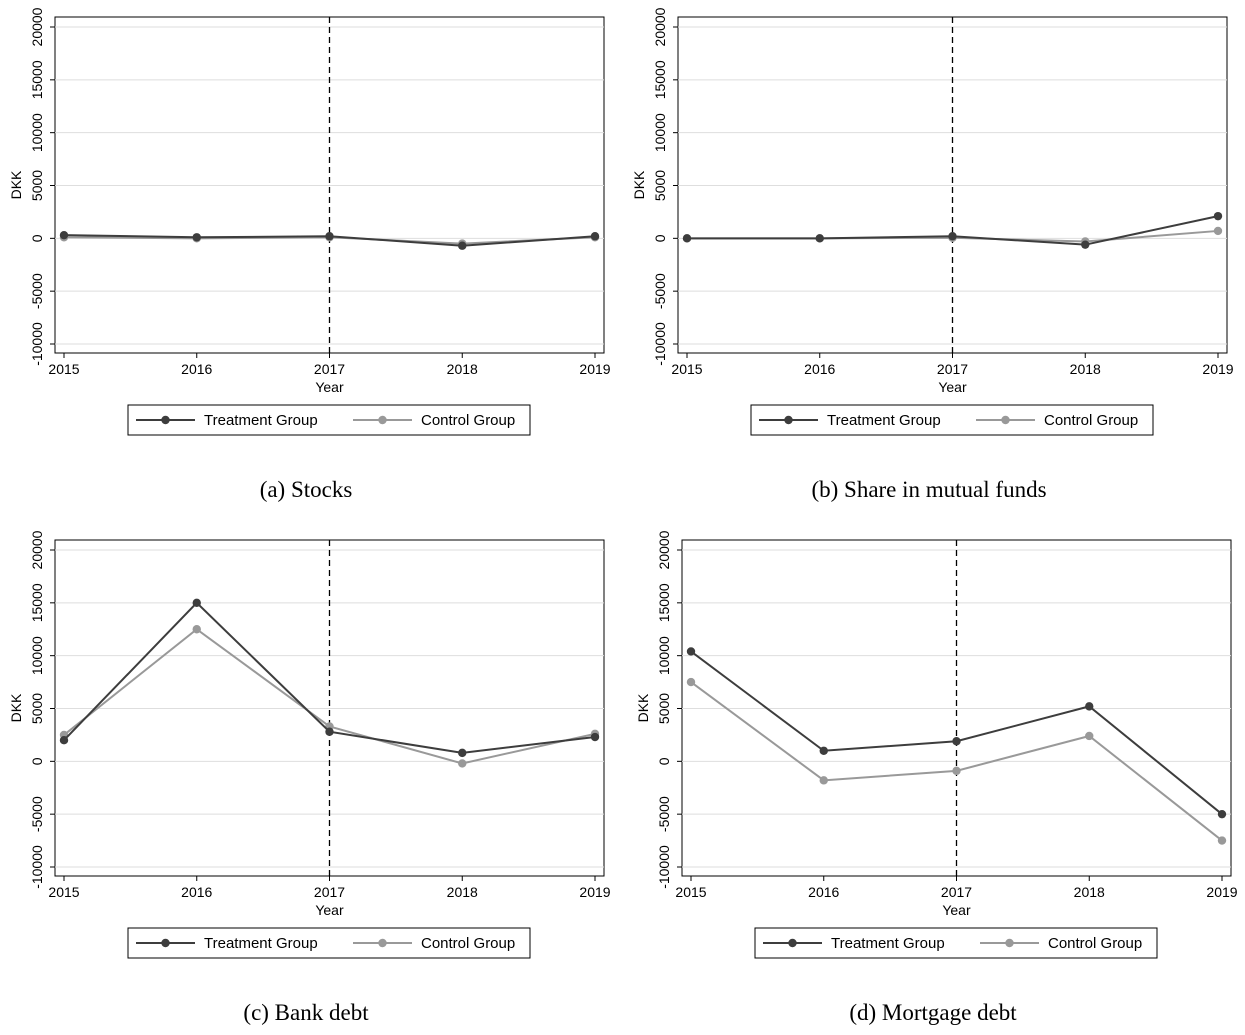 The width and height of the screenshot is (1245, 1035). What do you see at coordinates (306, 489) in the screenshot?
I see `chart-caption: (a) Stocks` at bounding box center [306, 489].